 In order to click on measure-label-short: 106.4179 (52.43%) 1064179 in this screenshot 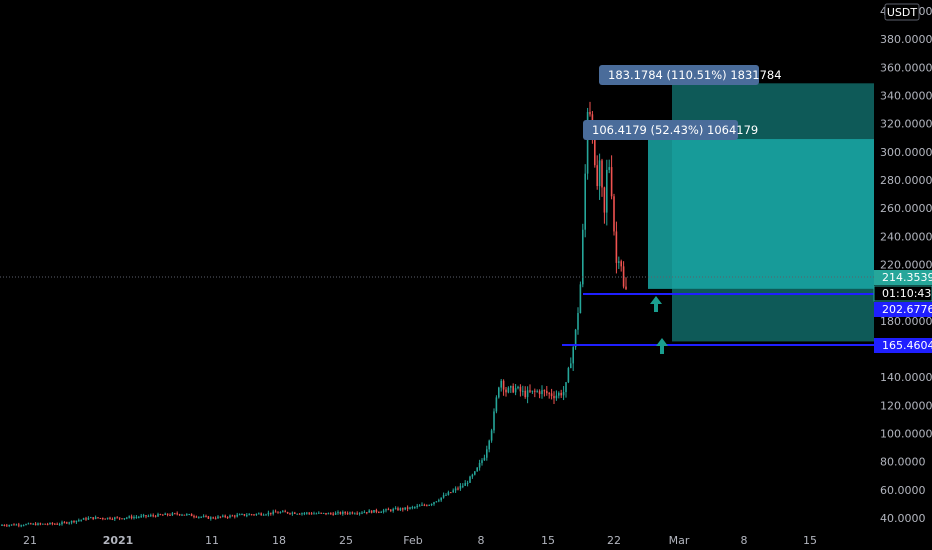, I will do `click(670, 130)`.